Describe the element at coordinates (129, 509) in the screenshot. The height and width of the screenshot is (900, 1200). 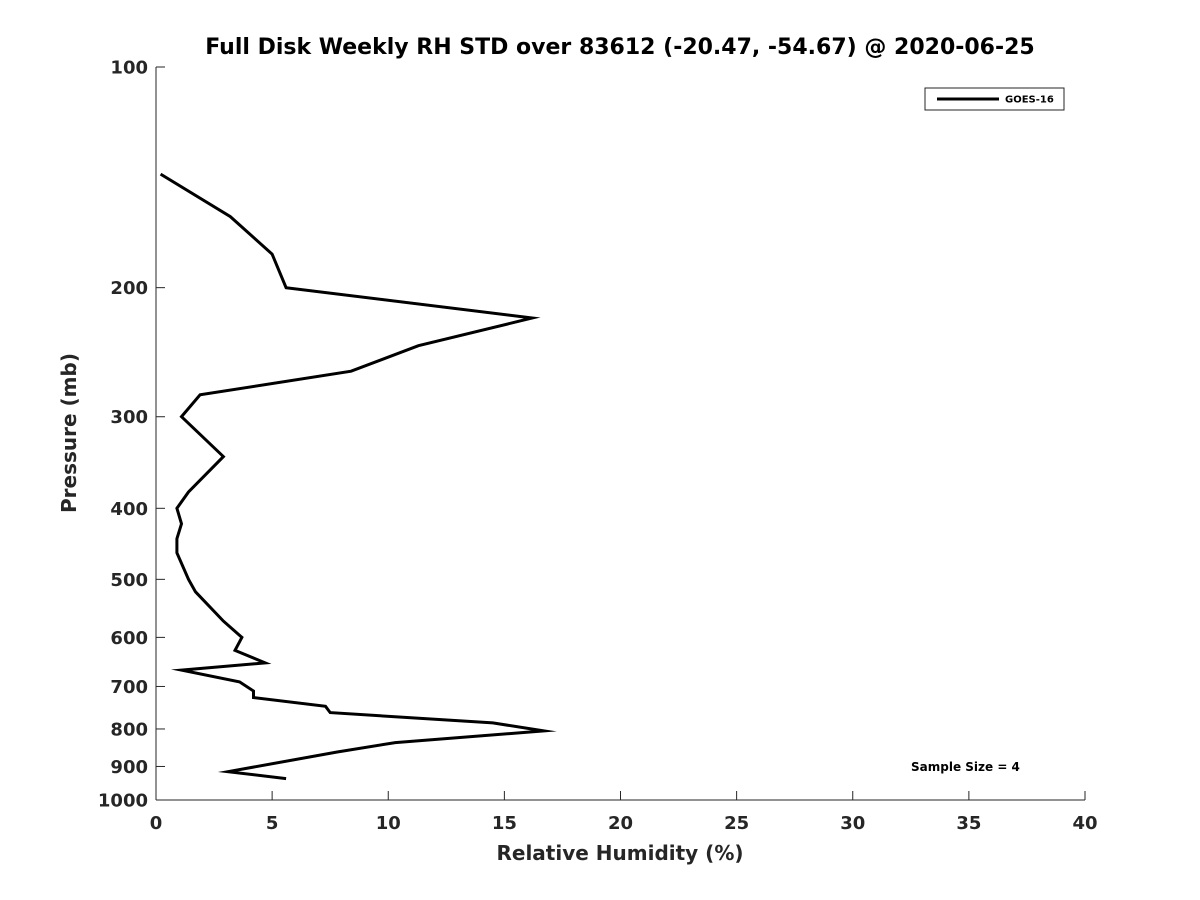
I see `y-tick-label: 400` at that location.